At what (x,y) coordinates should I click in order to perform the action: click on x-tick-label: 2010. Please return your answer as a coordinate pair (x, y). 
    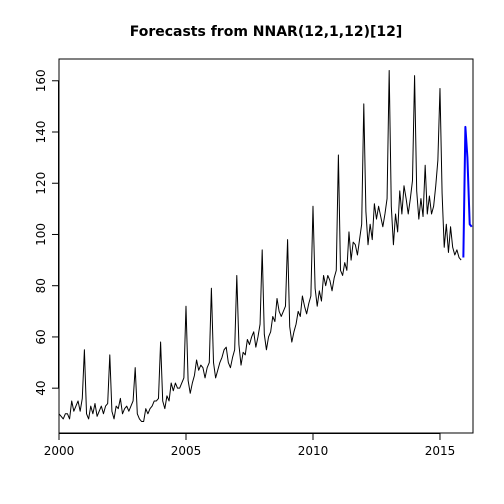
    Looking at the image, I should click on (313, 451).